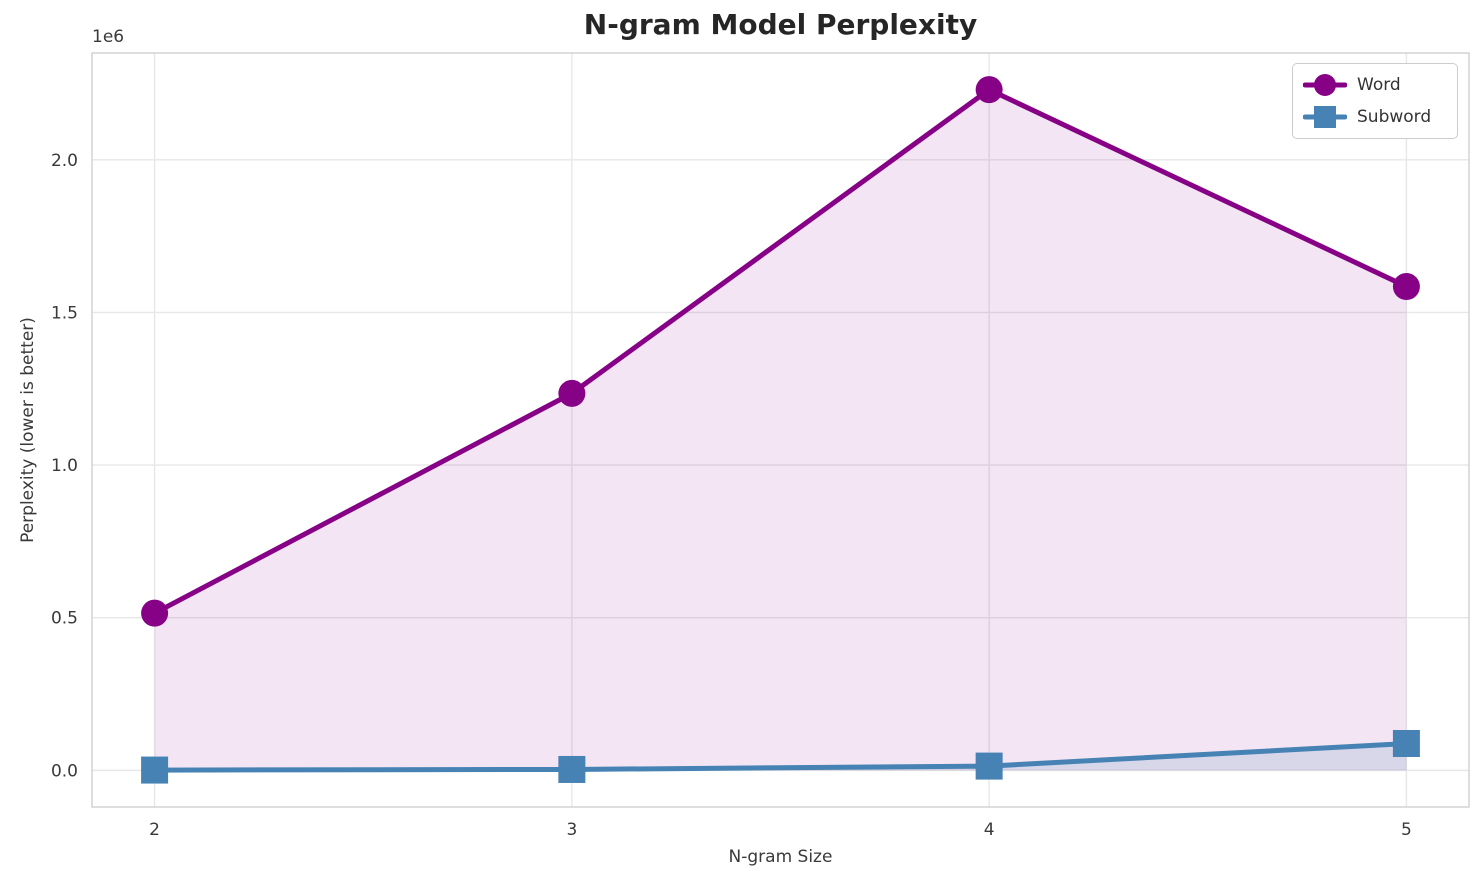 The height and width of the screenshot is (885, 1484). Describe the element at coordinates (28, 430) in the screenshot. I see `y-axis-label: Perplexity (lower is better)` at that location.